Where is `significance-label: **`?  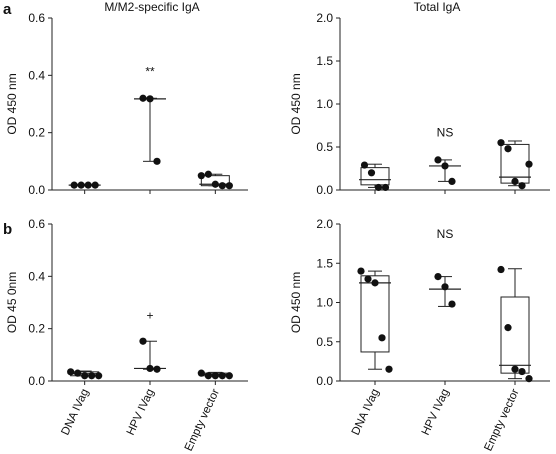 significance-label: ** is located at coordinates (150, 71).